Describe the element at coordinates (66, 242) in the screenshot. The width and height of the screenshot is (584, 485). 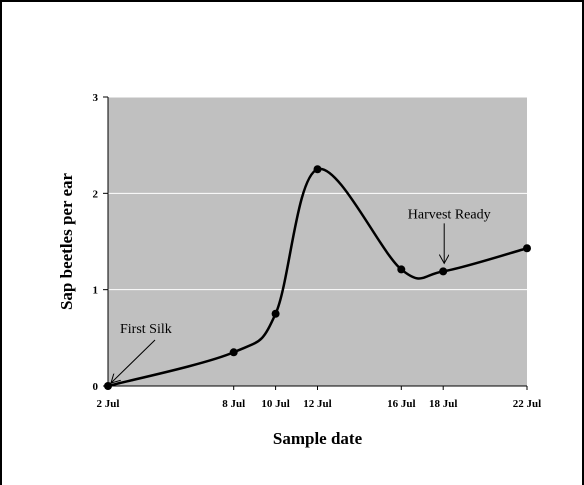
I see `y-axis-title: Sap beetles per ear` at that location.